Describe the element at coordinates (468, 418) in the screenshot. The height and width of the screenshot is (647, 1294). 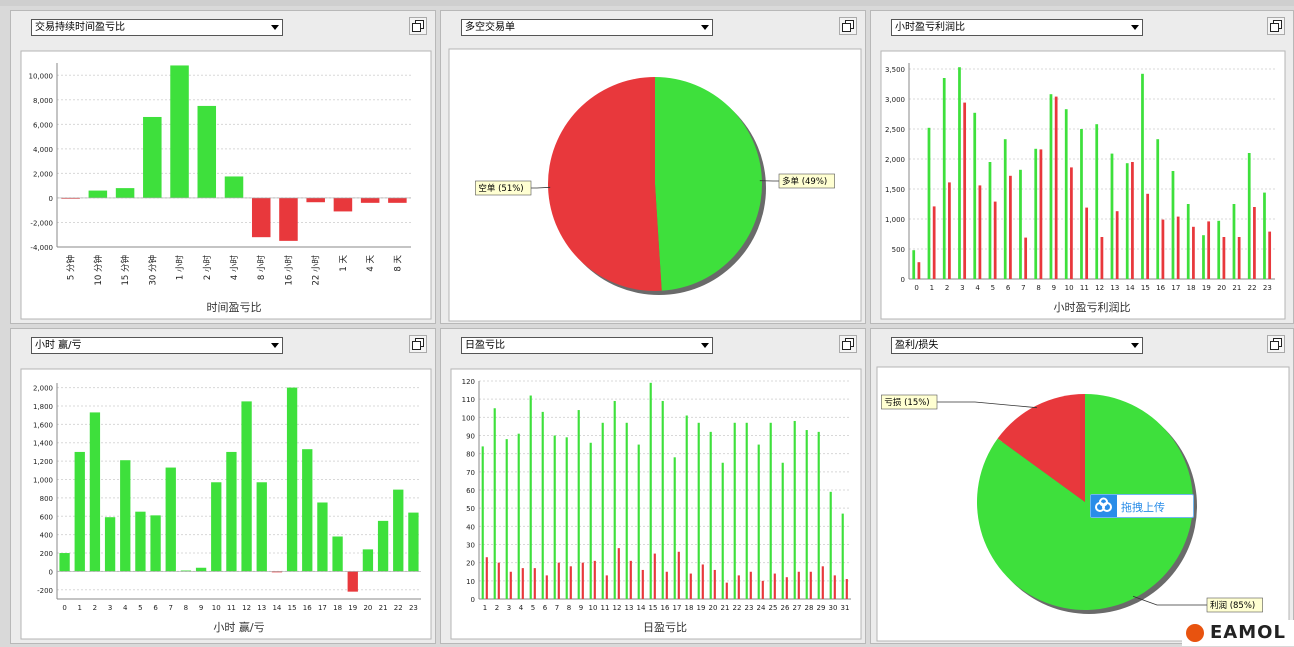
I see `y-tick-label: 100` at that location.